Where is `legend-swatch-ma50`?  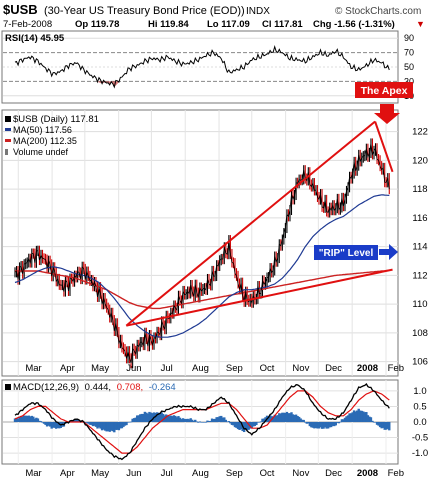
legend-swatch-ma50 is located at coordinates (8, 129).